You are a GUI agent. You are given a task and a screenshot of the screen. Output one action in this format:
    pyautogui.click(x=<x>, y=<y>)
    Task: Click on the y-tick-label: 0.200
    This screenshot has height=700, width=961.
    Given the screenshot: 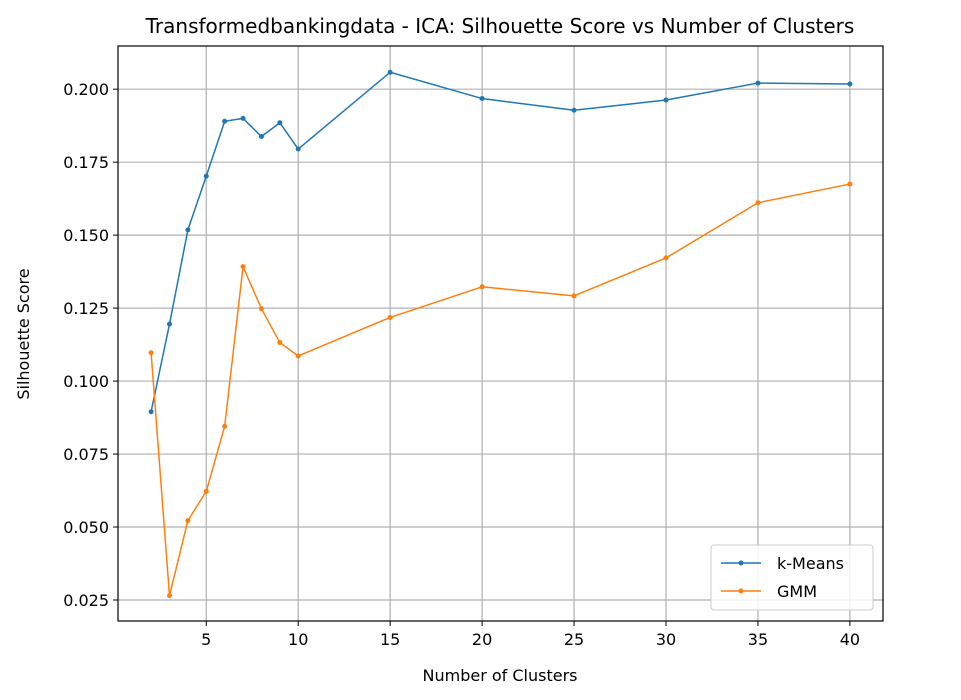 What is the action you would take?
    pyautogui.click(x=86, y=89)
    